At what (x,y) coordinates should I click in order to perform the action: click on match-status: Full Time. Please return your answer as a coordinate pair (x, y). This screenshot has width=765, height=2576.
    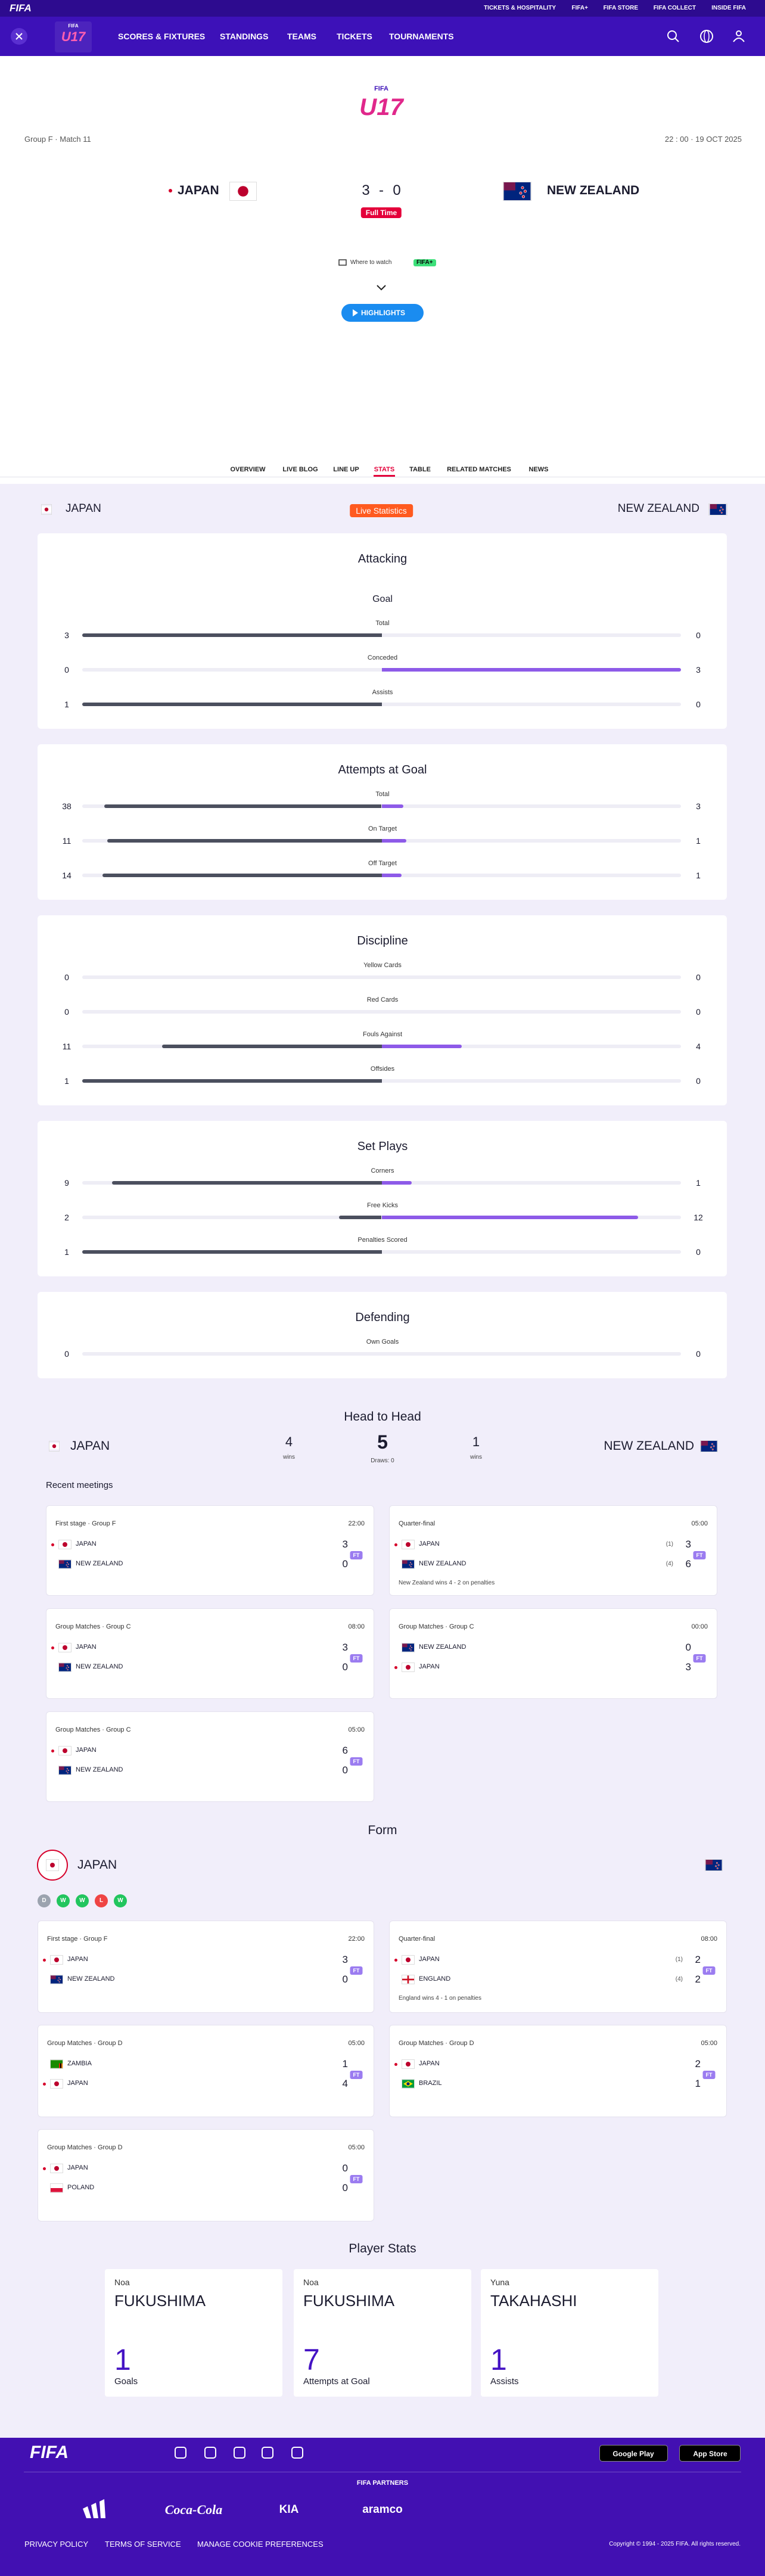
    Looking at the image, I should click on (381, 213).